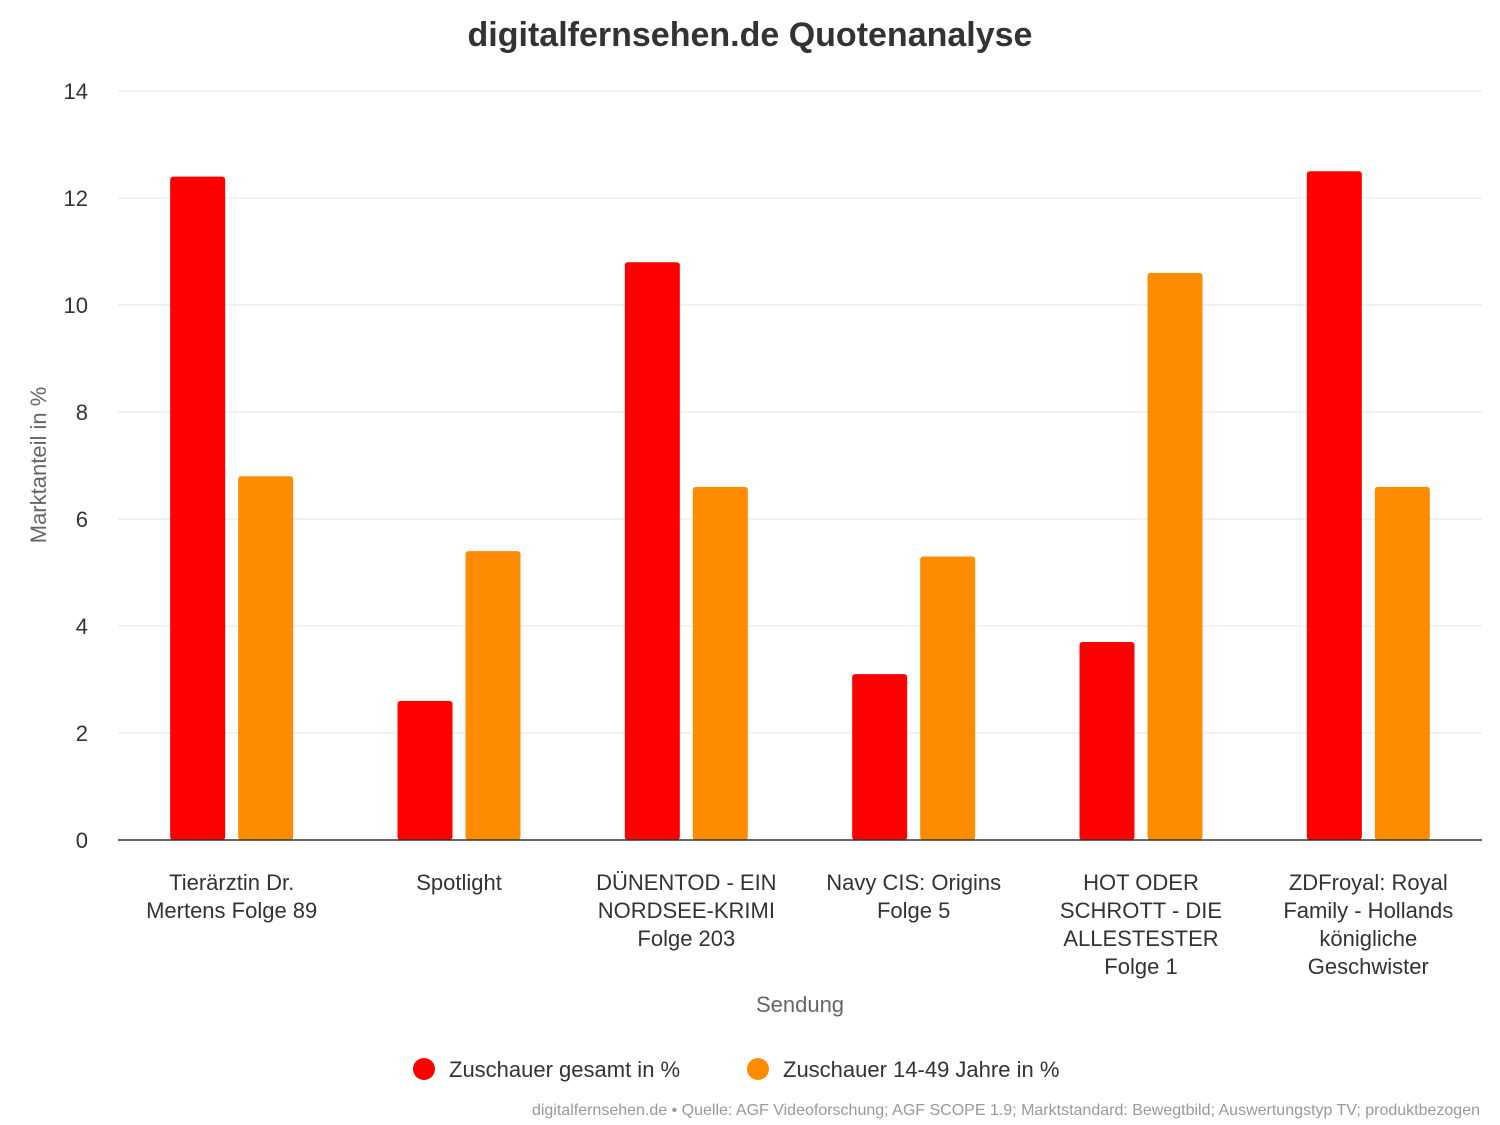  Describe the element at coordinates (76, 91) in the screenshot. I see `y-tick-label: 14` at that location.